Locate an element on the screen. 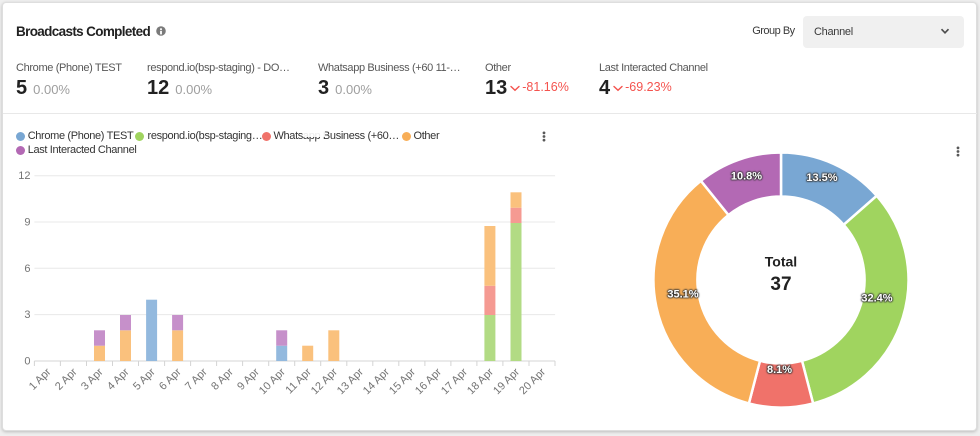 This screenshot has width=980, height=436. svg-text: 17 Apr is located at coordinates (454, 381).